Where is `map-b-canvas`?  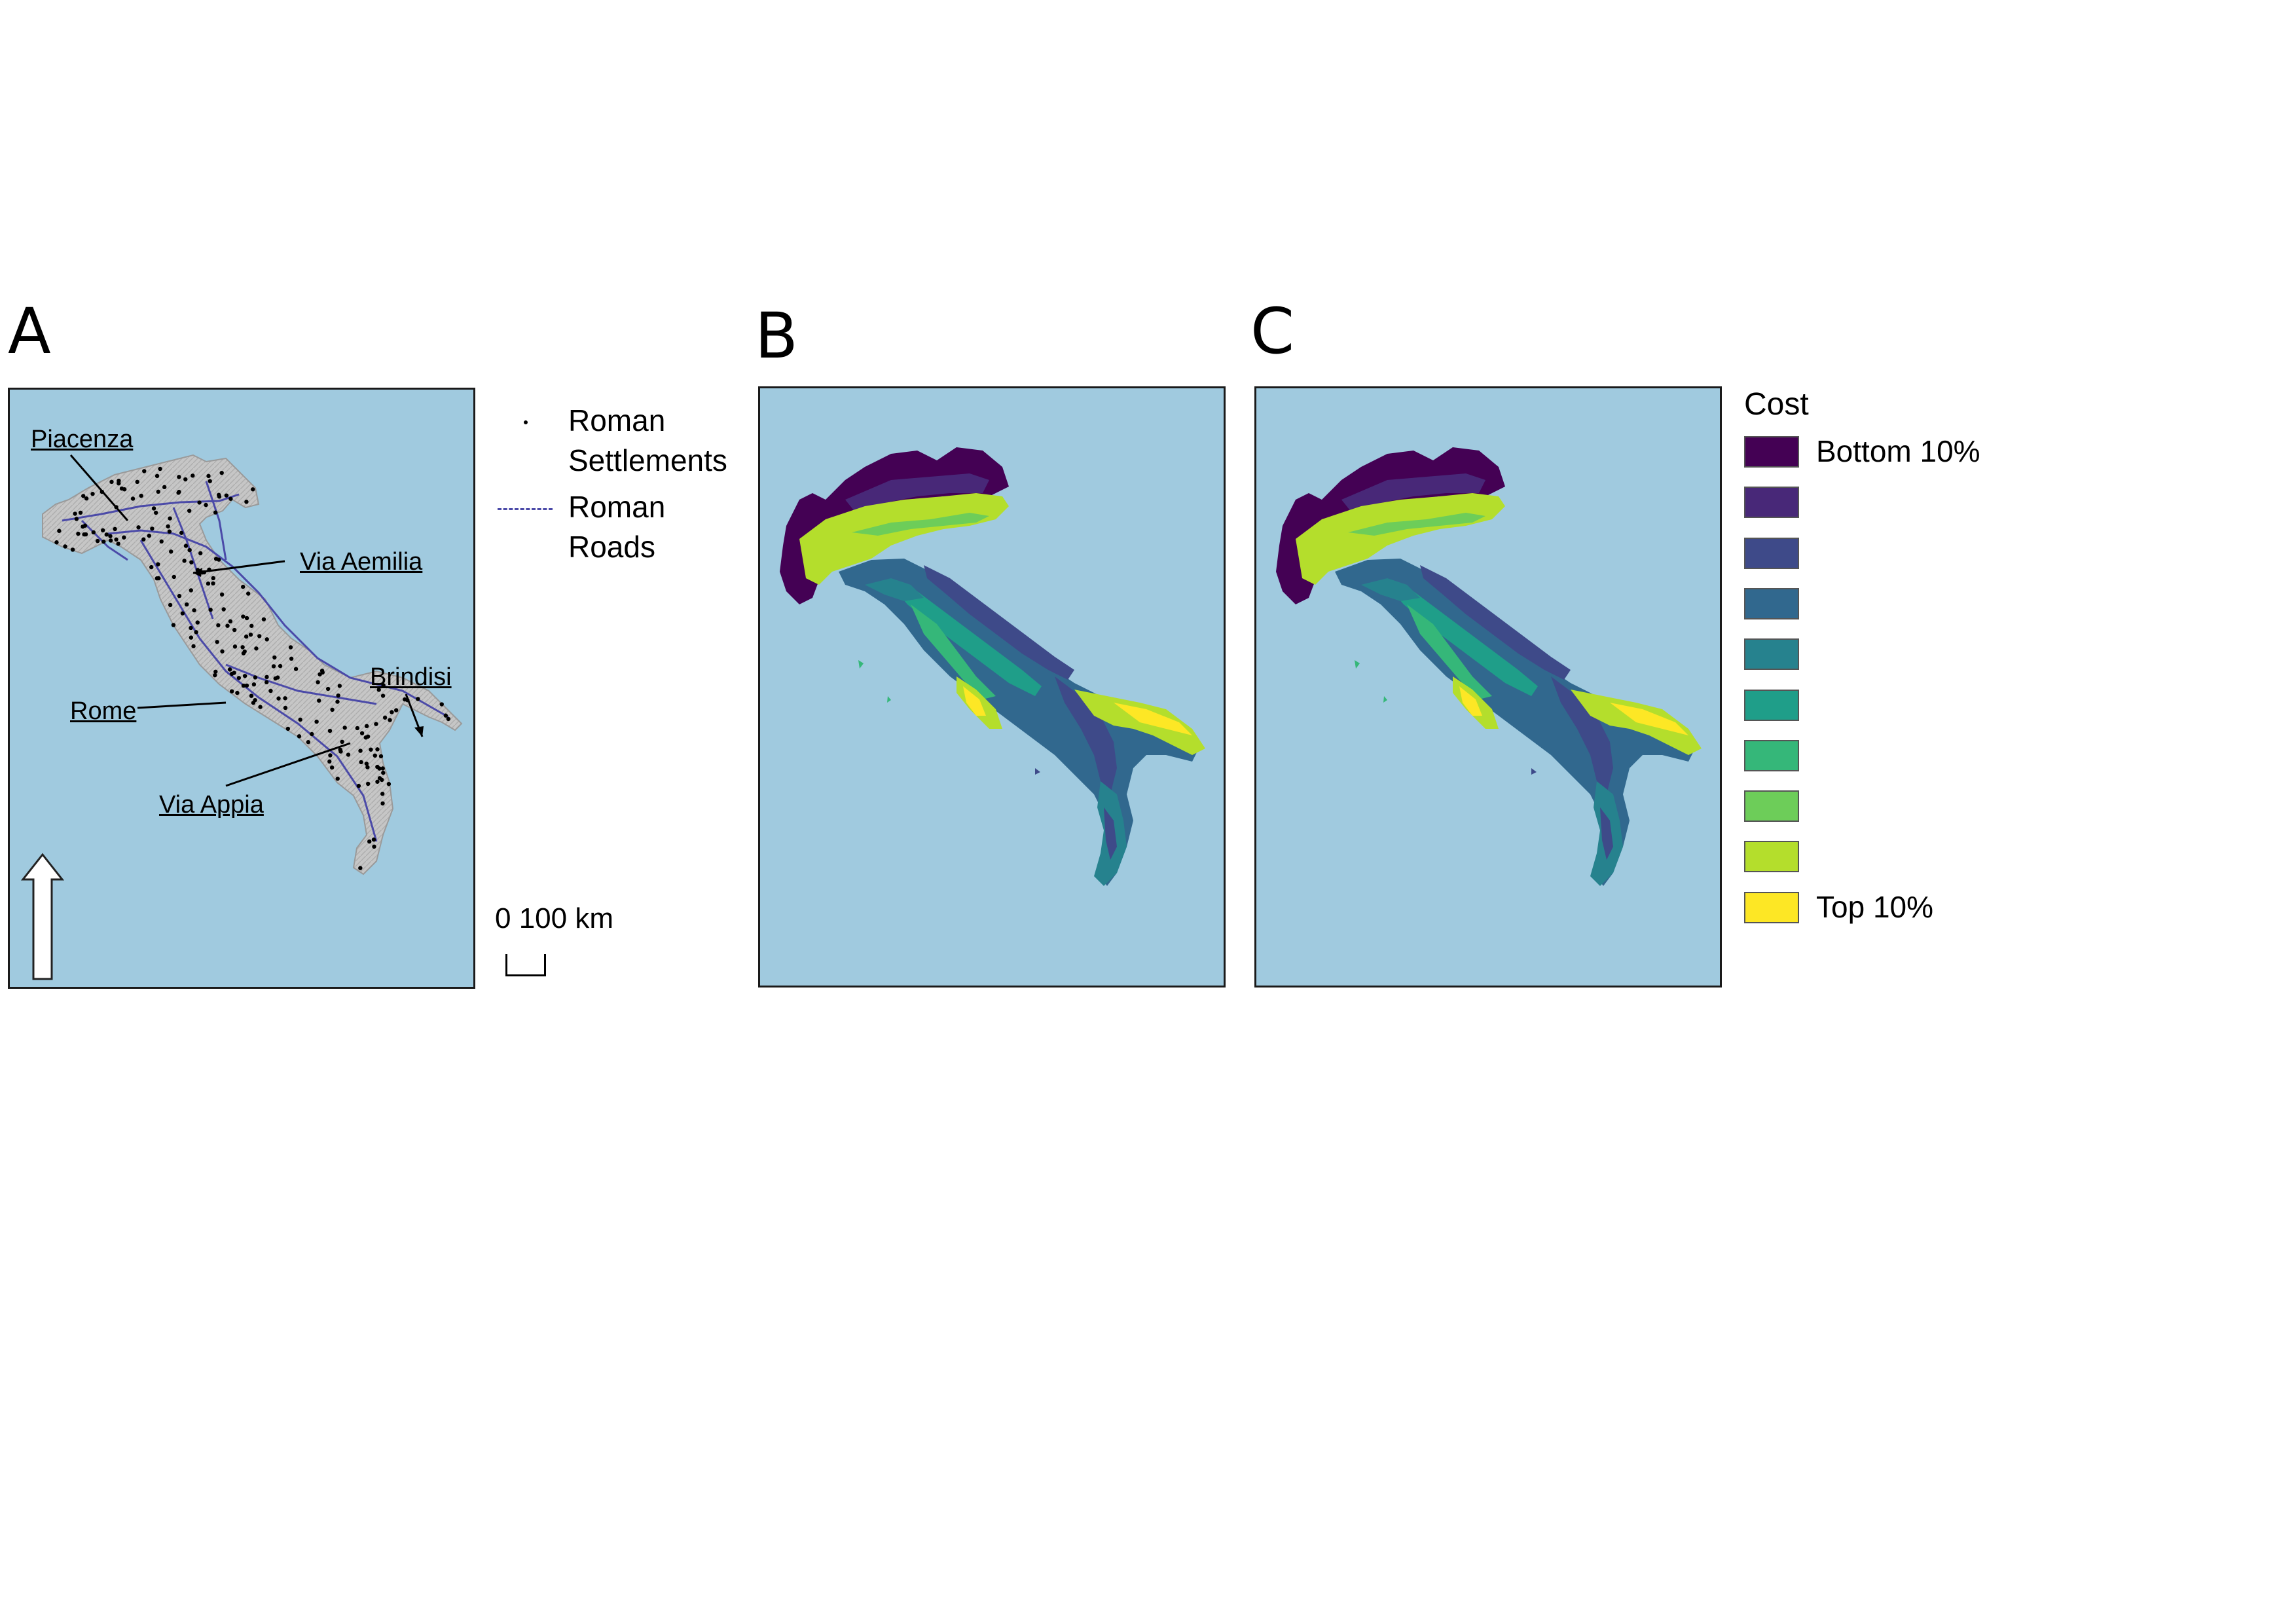
map-b-canvas is located at coordinates (992, 666).